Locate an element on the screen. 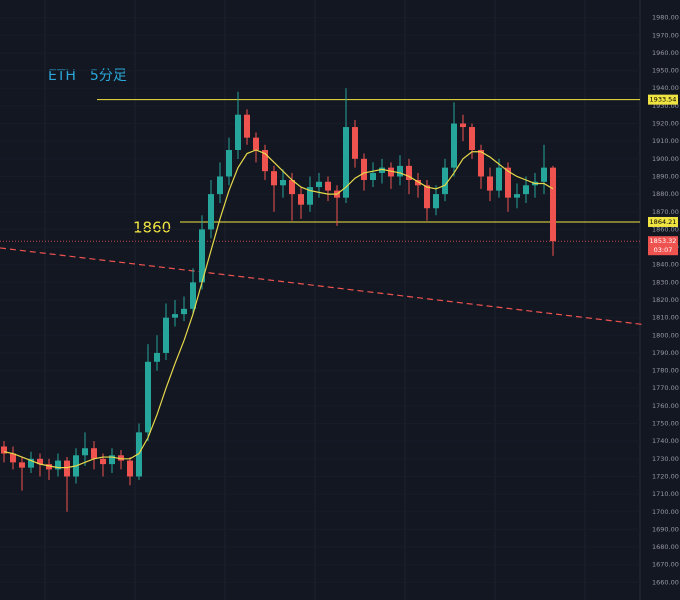 The width and height of the screenshot is (680, 600). y-tick-label: 1660.00 is located at coordinates (665, 582).